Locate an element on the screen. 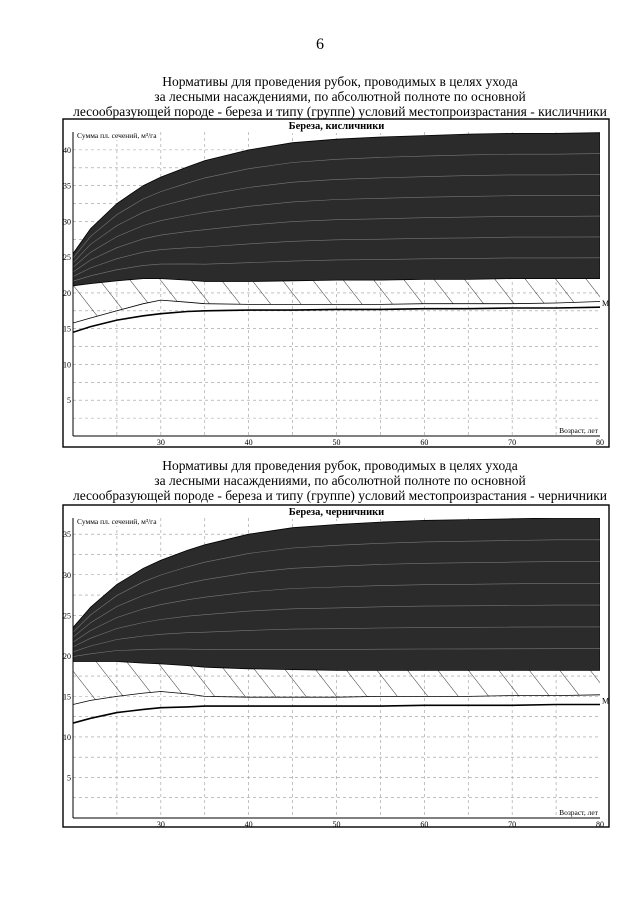 The height and width of the screenshot is (905, 640). dark-band is located at coordinates (336, 209).